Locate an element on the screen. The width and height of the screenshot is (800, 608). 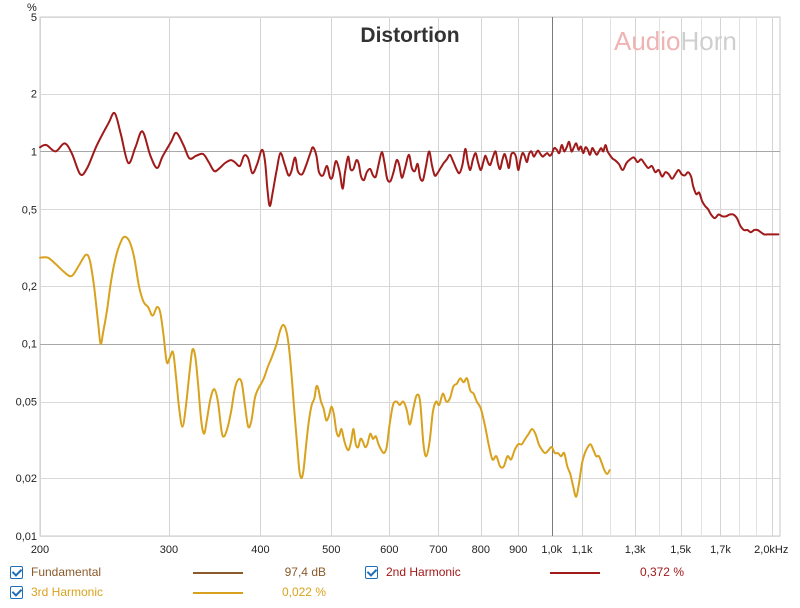
y-axis-ticks: 5 2 1 0,5 0,2 0,1 0,05 0,02 0,01 is located at coordinates (26, 277).